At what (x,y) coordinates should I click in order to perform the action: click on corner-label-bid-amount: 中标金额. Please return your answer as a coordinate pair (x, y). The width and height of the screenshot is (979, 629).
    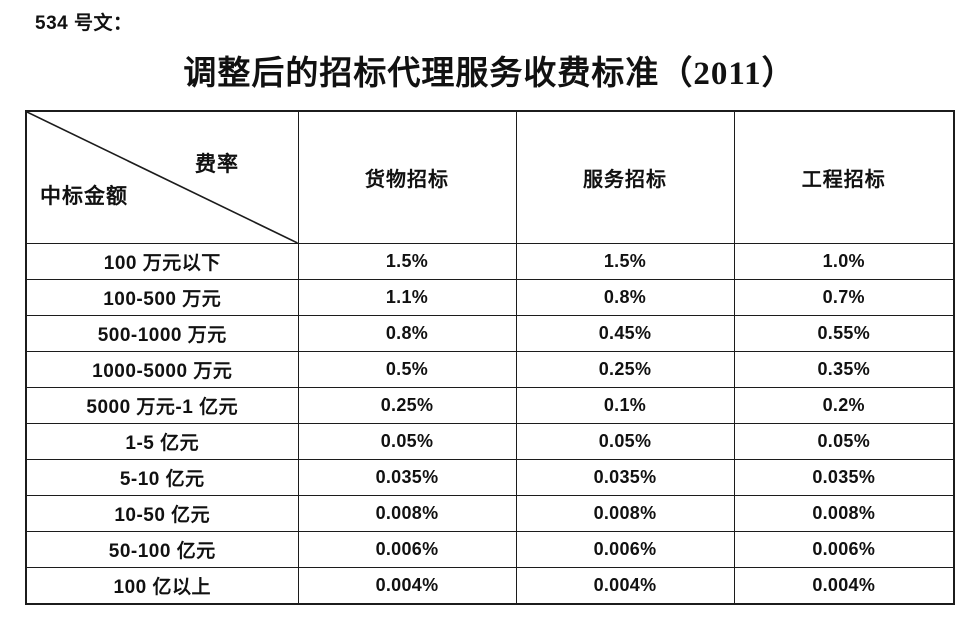
    Looking at the image, I should click on (84, 196).